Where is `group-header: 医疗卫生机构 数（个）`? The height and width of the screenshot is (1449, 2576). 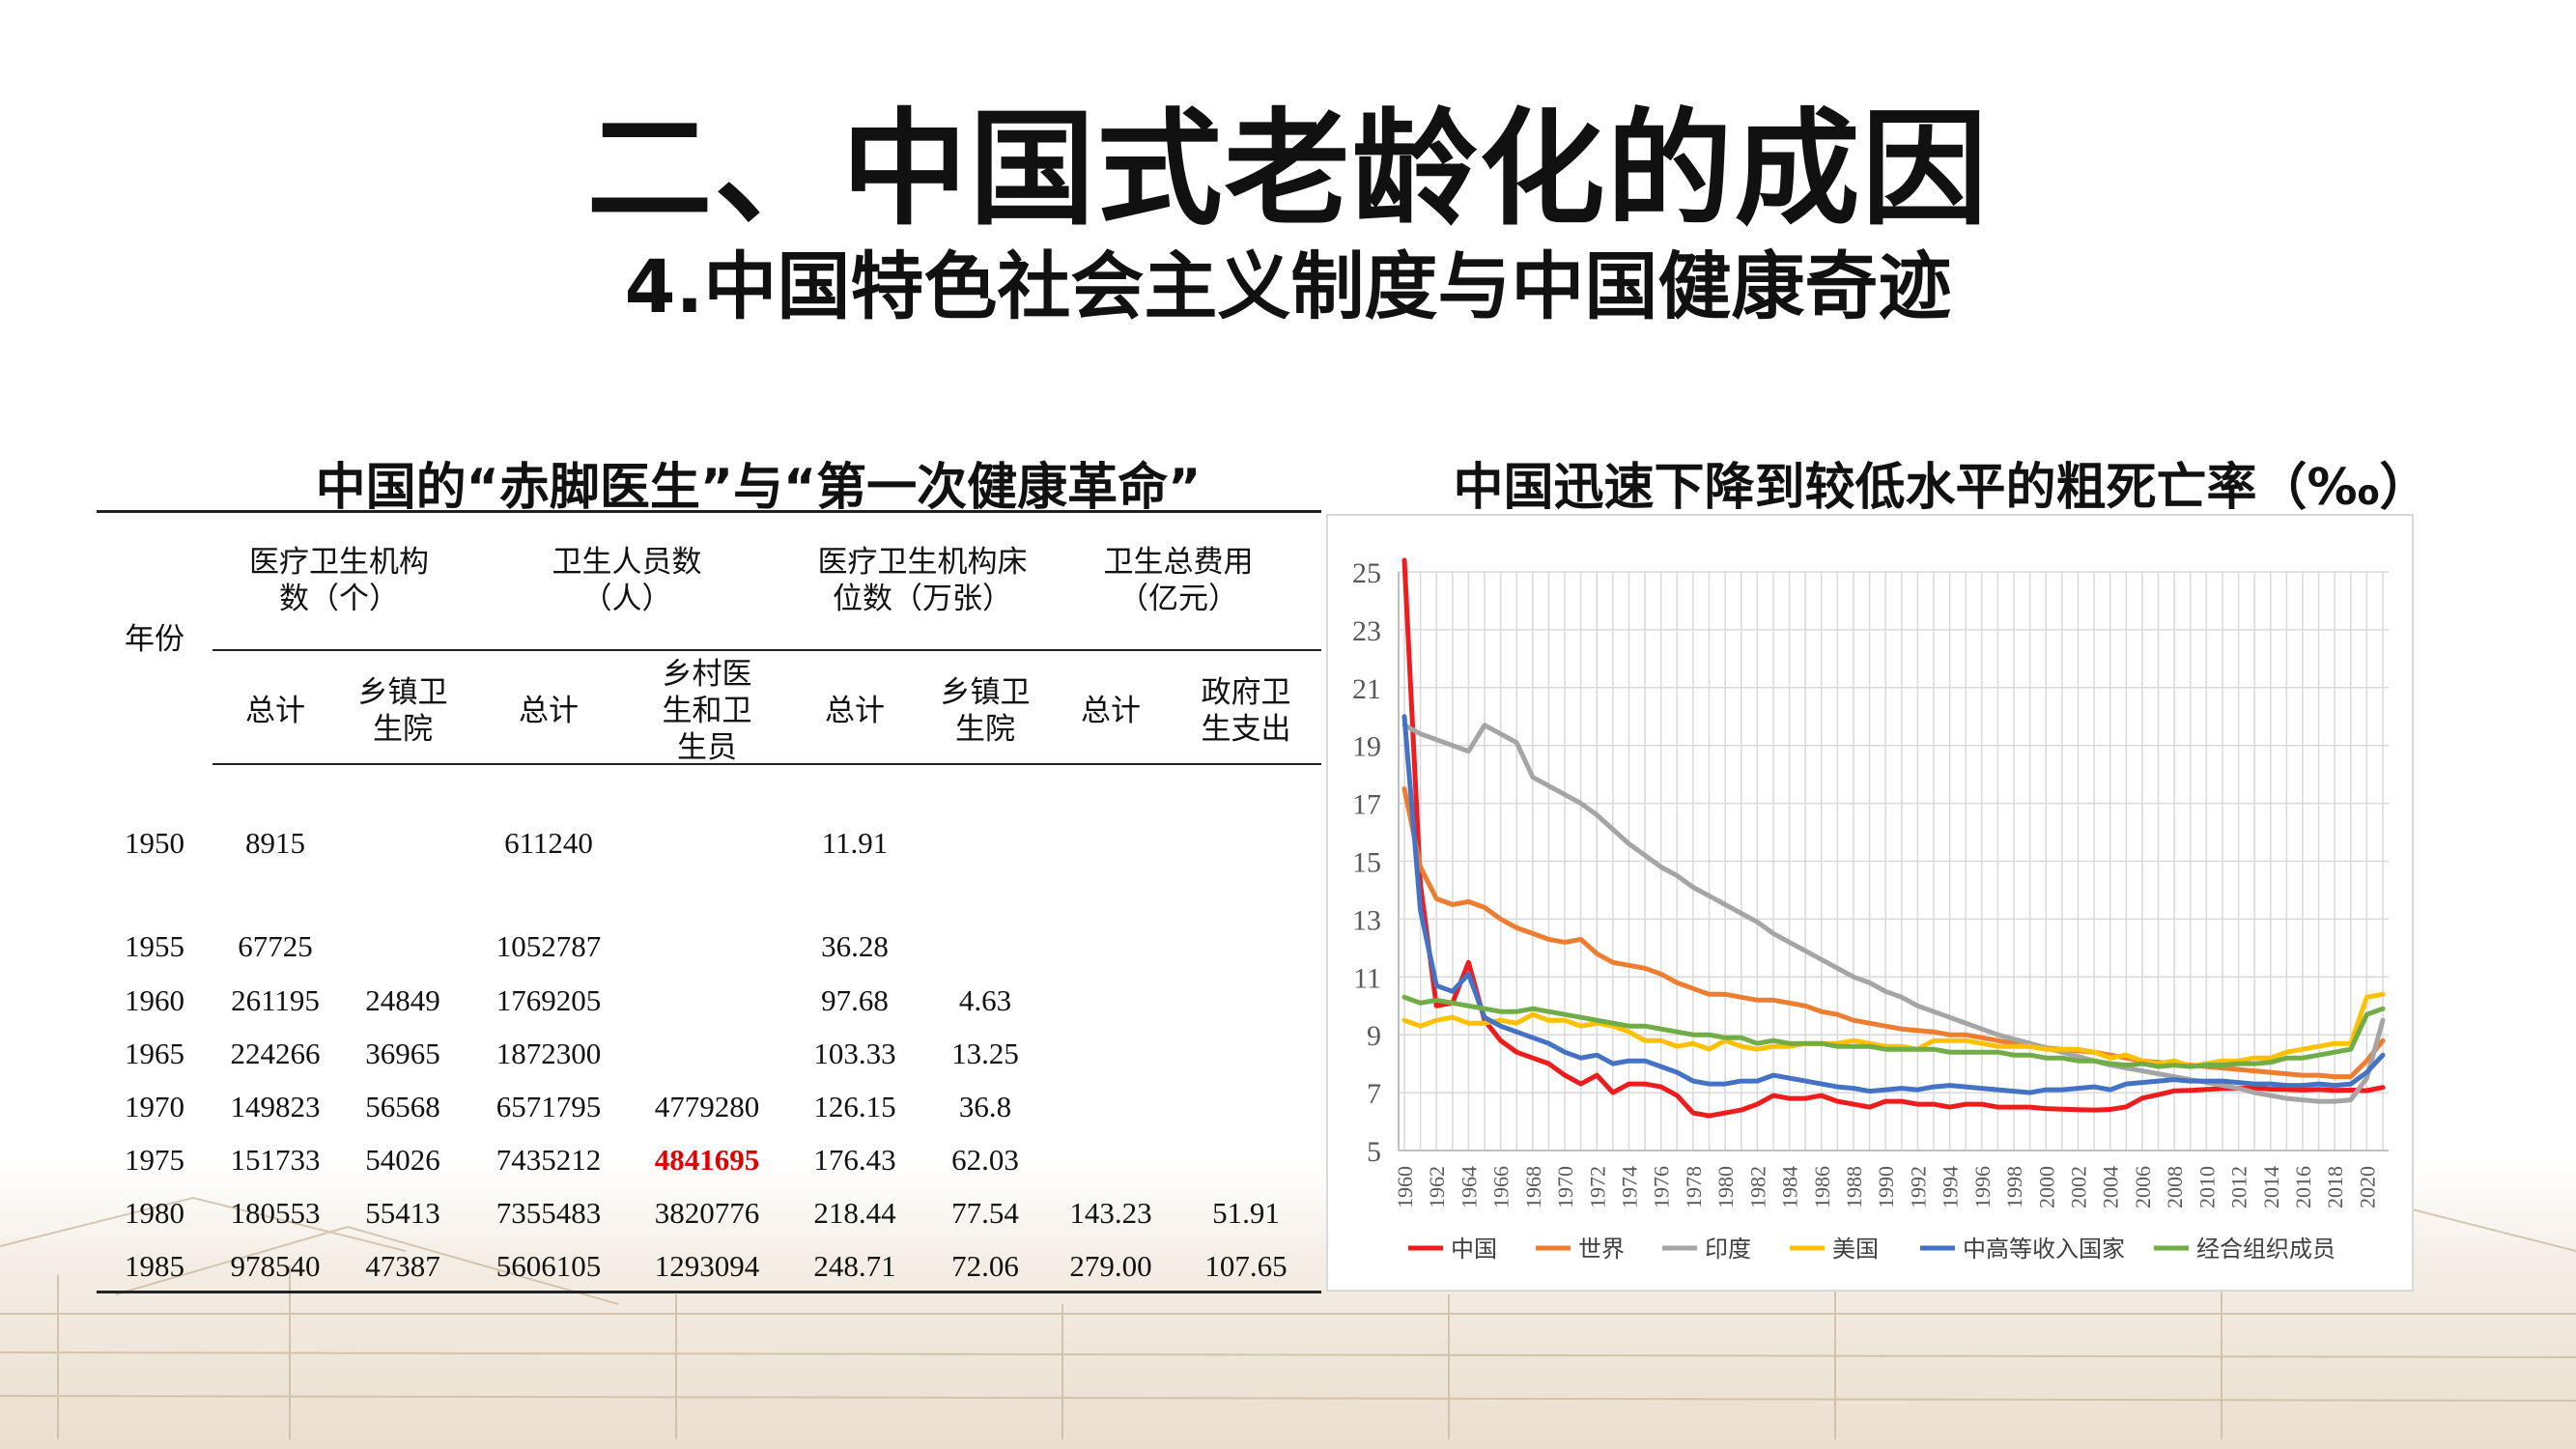
group-header: 医疗卫生机构 数（个） is located at coordinates (339, 580).